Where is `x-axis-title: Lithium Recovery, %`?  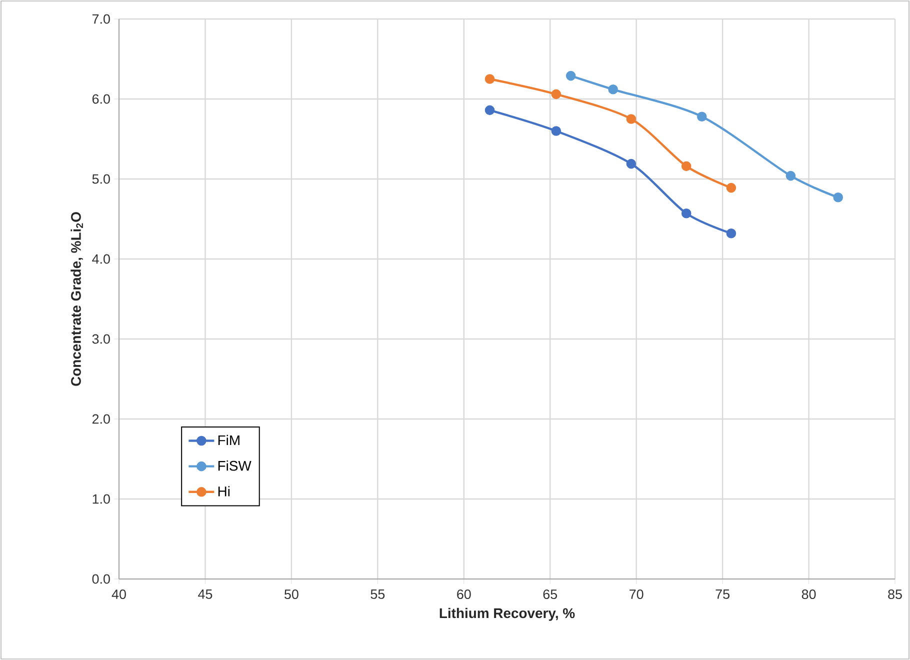
x-axis-title: Lithium Recovery, % is located at coordinates (507, 614).